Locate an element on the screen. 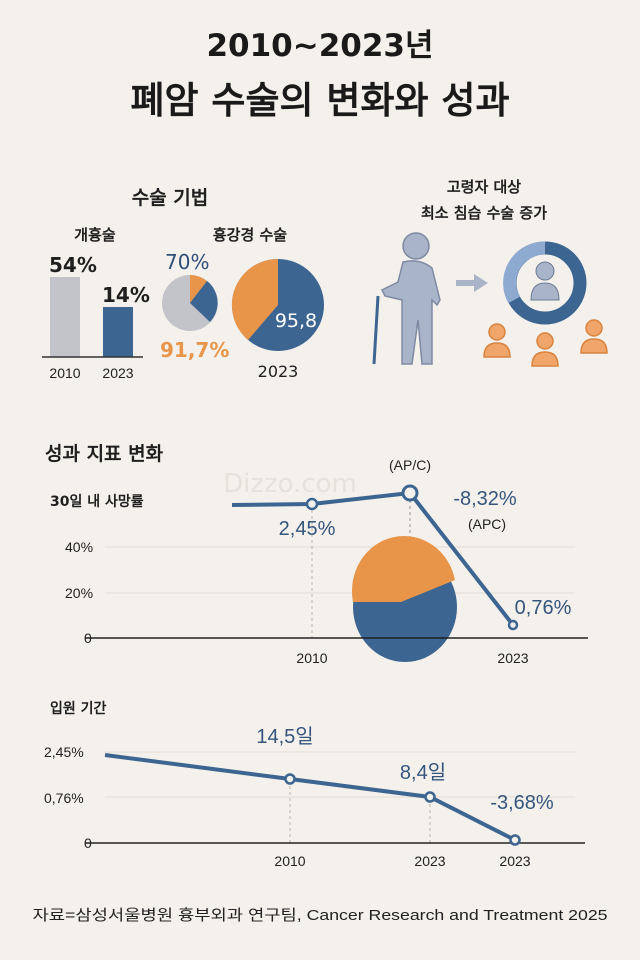 The image size is (640, 960). arrow-right-icon is located at coordinates (472, 283).